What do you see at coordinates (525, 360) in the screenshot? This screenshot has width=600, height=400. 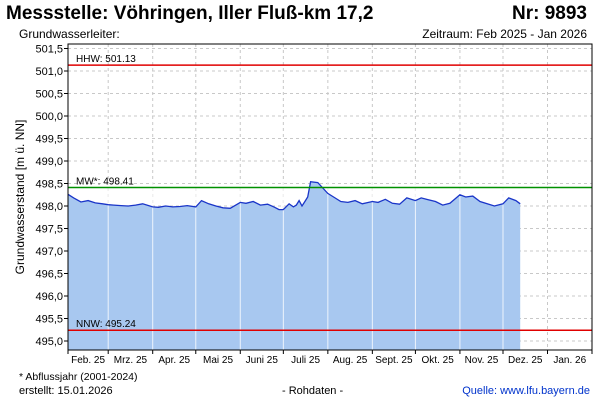 I see `x-tick-label: Dez. 25` at bounding box center [525, 360].